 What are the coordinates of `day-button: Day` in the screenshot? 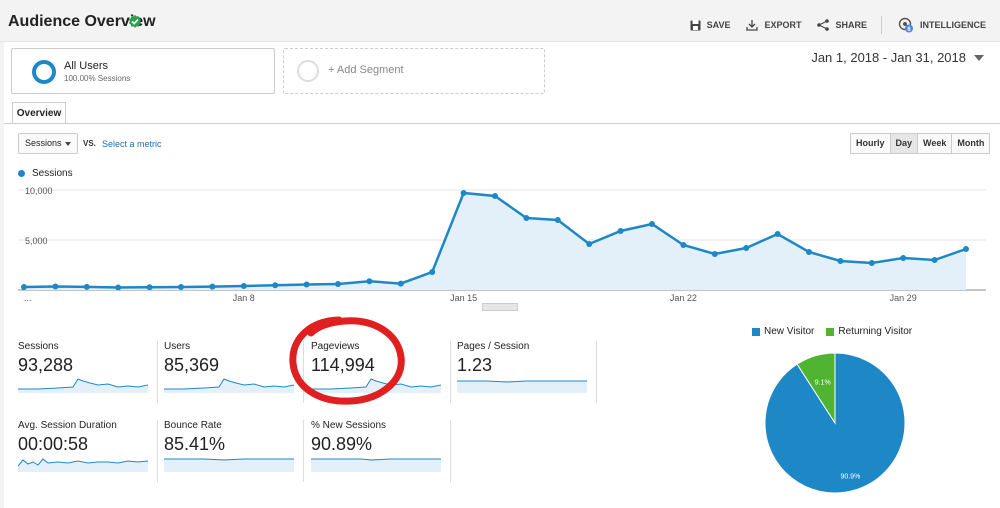 It's located at (904, 143).